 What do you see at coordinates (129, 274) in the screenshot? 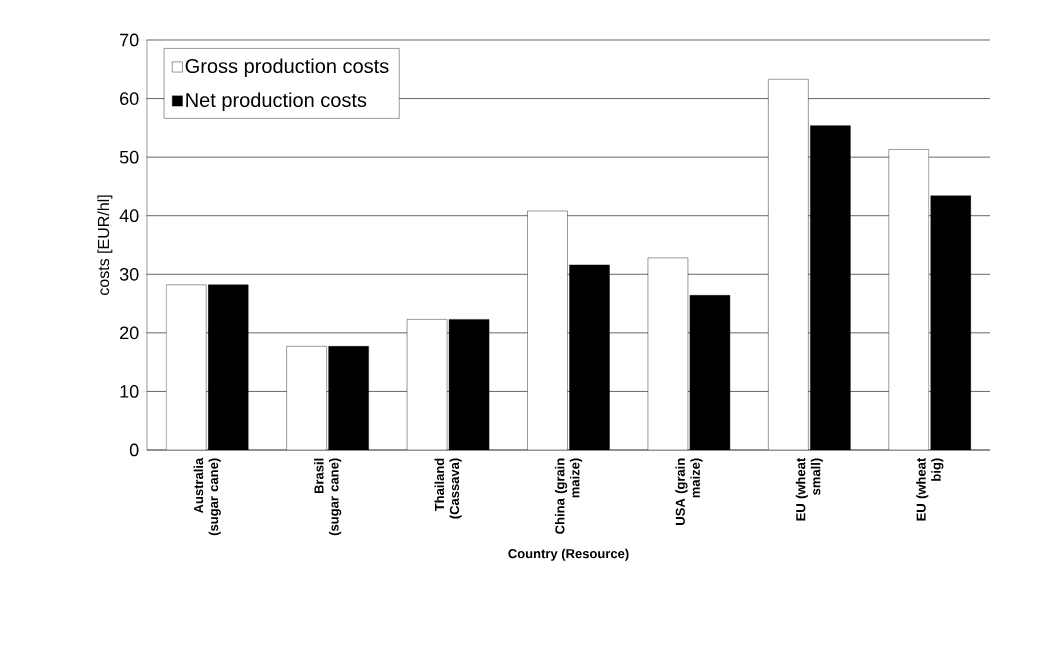
I see `y-tick-label: 30` at bounding box center [129, 274].